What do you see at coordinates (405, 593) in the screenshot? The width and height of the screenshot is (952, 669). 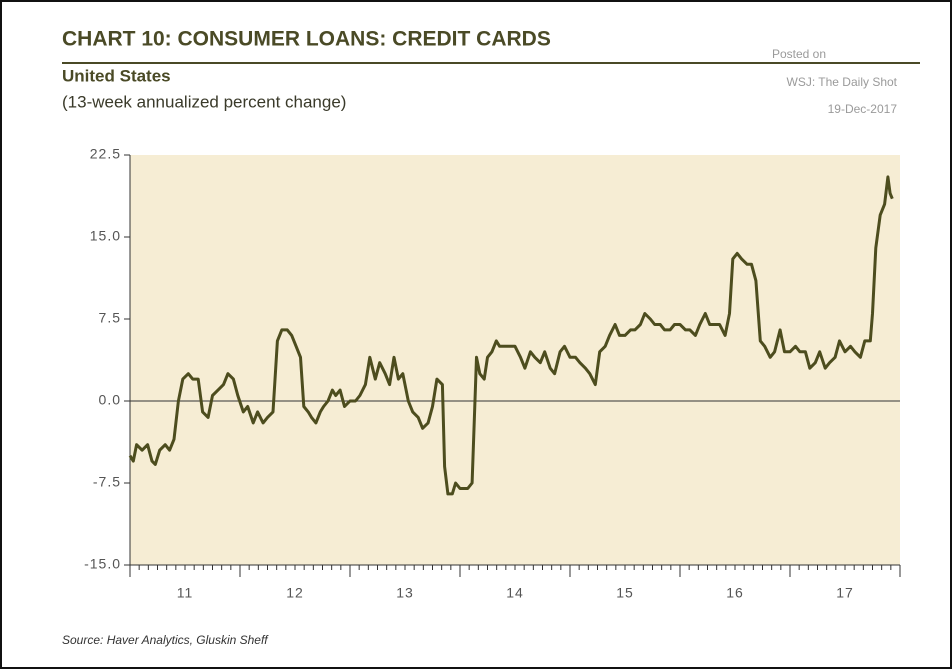 I see `x-tick-label: 13` at bounding box center [405, 593].